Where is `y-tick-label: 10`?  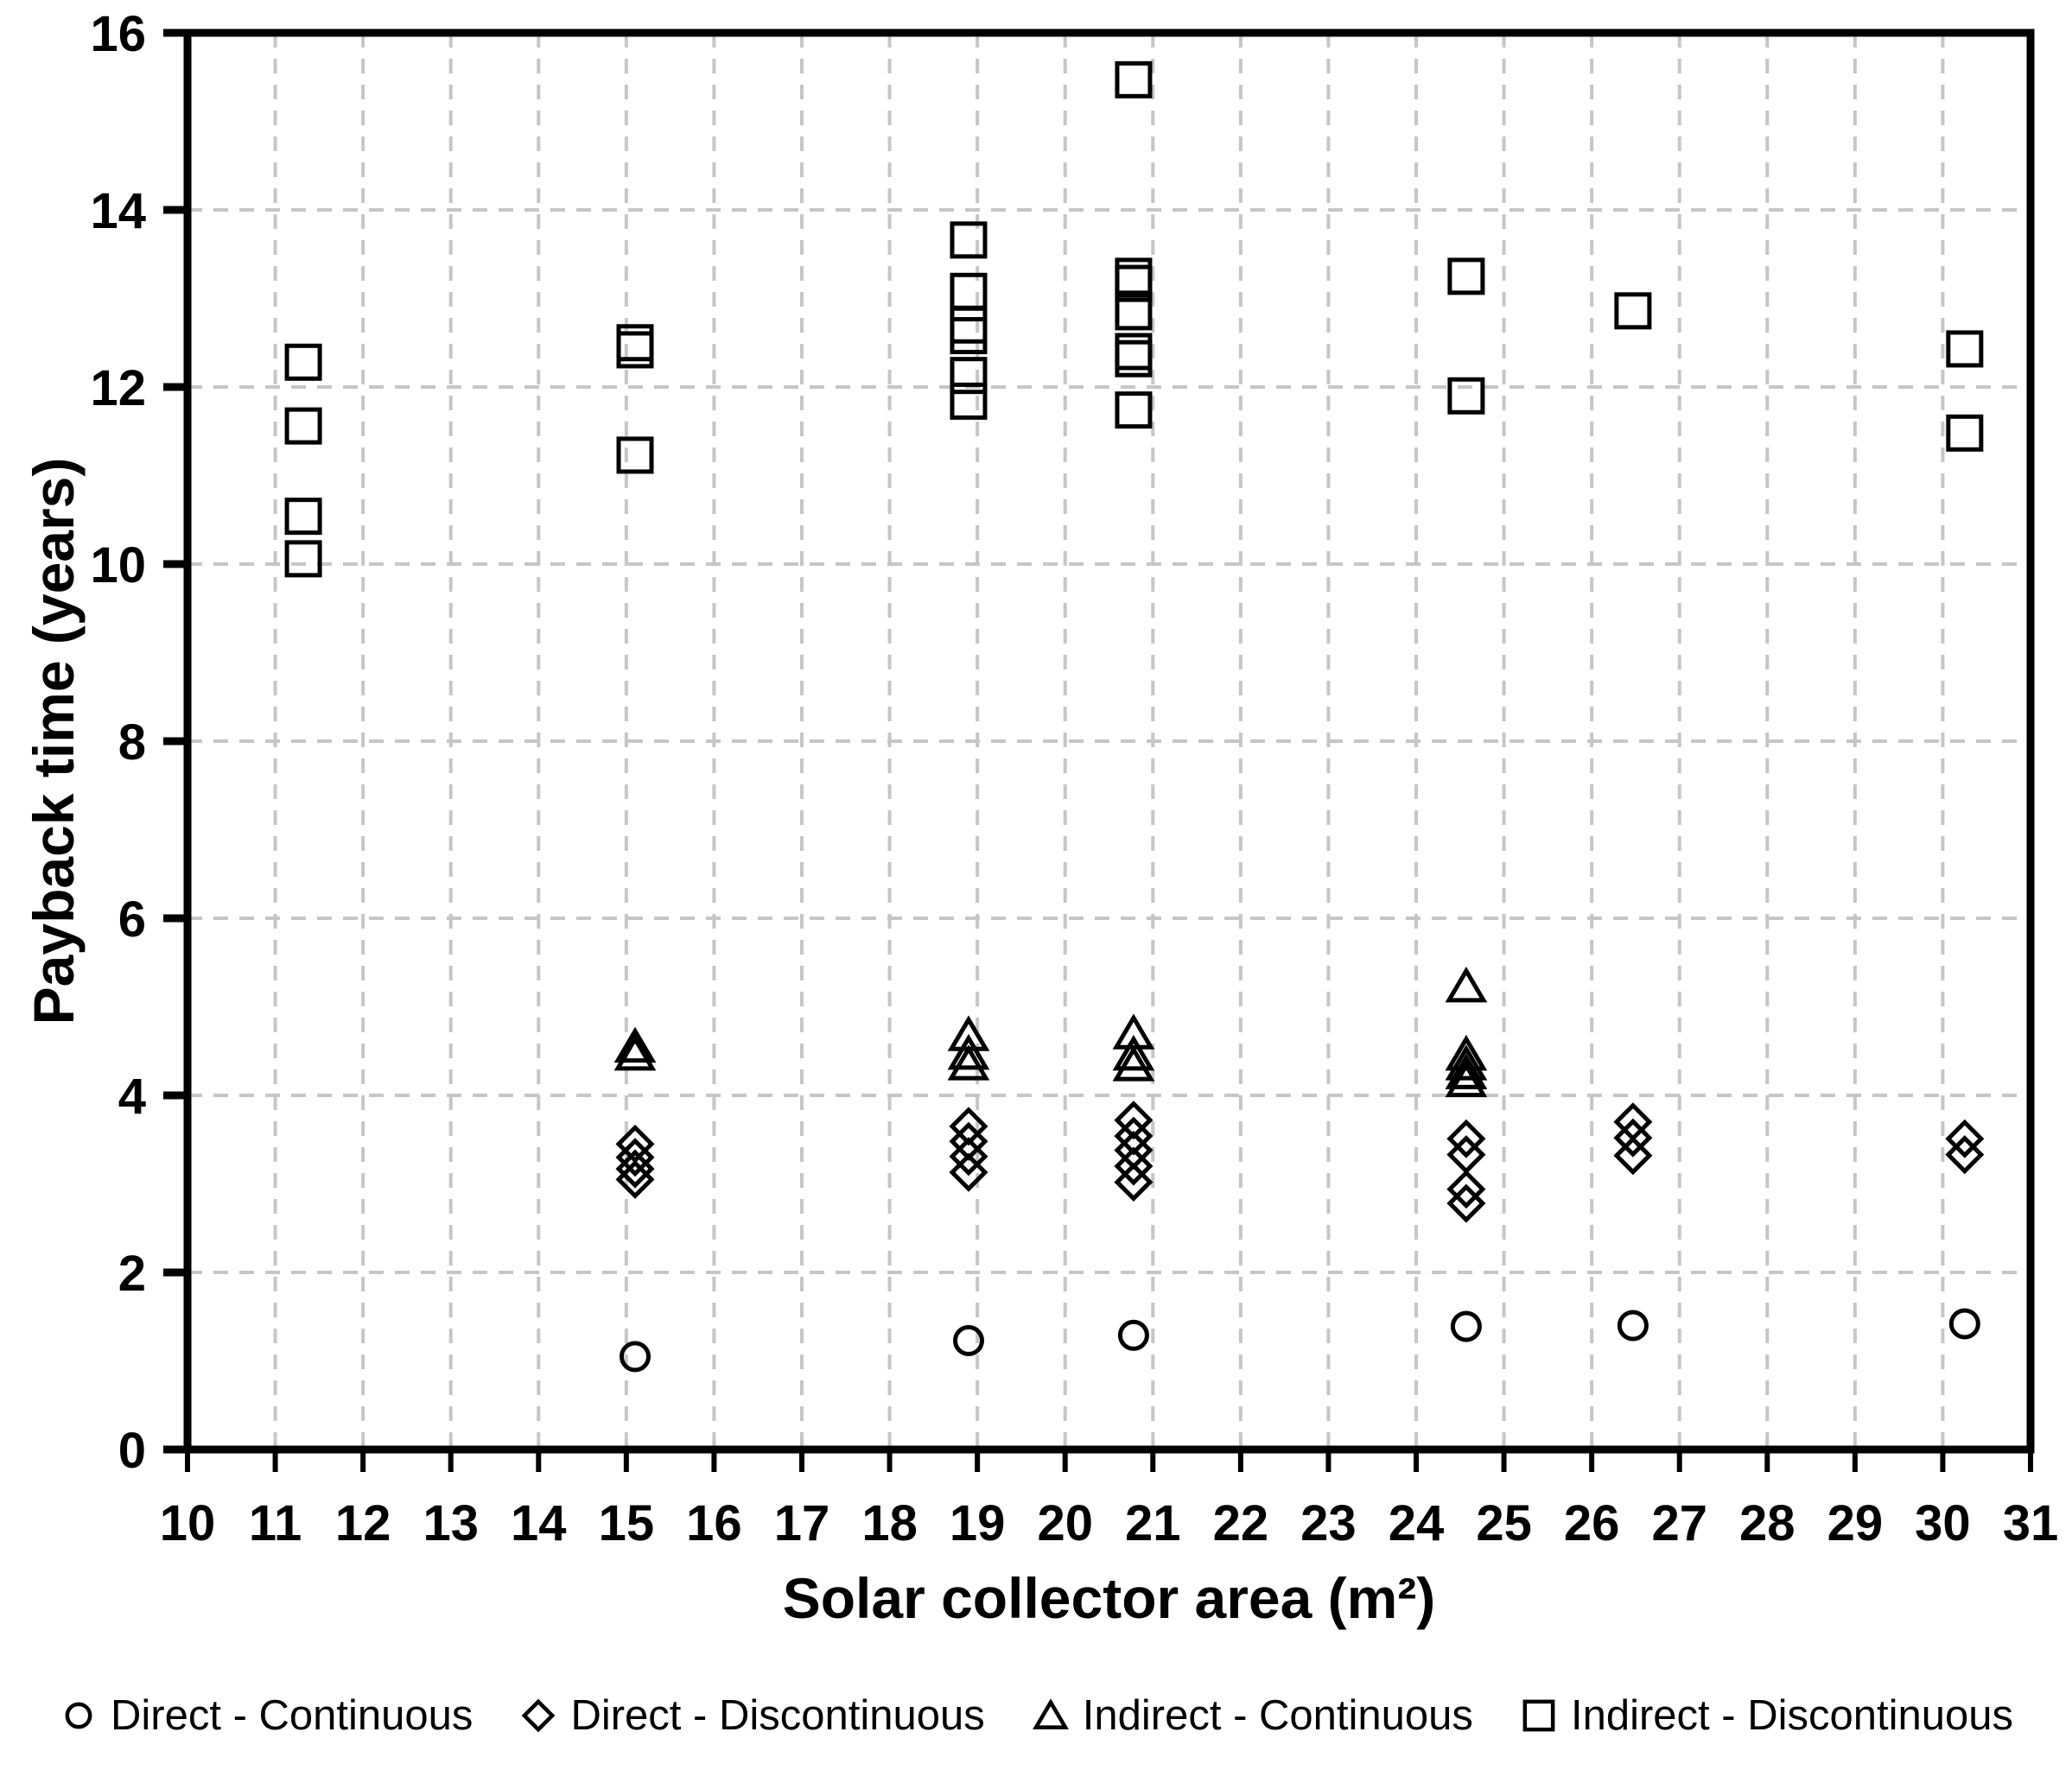
y-tick-label: 10 is located at coordinates (118, 565).